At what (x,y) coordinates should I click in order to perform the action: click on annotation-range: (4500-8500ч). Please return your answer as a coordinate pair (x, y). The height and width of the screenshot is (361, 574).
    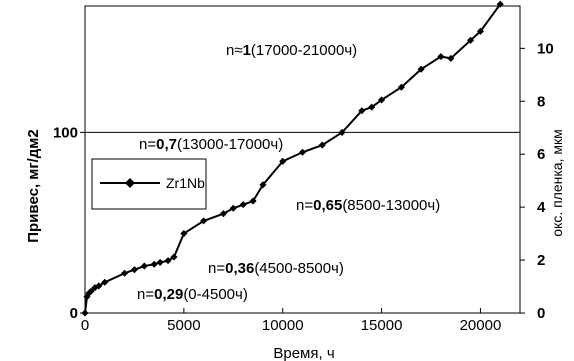
    Looking at the image, I should click on (299, 268).